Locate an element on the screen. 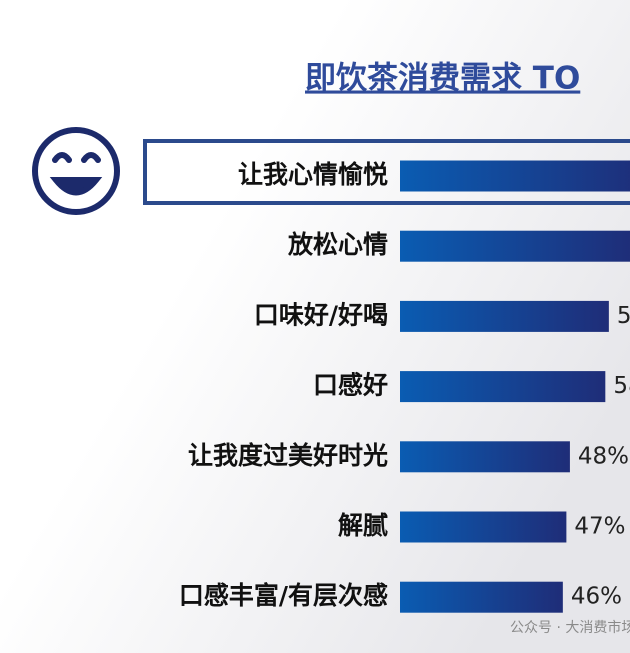 Image resolution: width=630 pixels, height=653 pixels. value-label: 46% is located at coordinates (596, 597).